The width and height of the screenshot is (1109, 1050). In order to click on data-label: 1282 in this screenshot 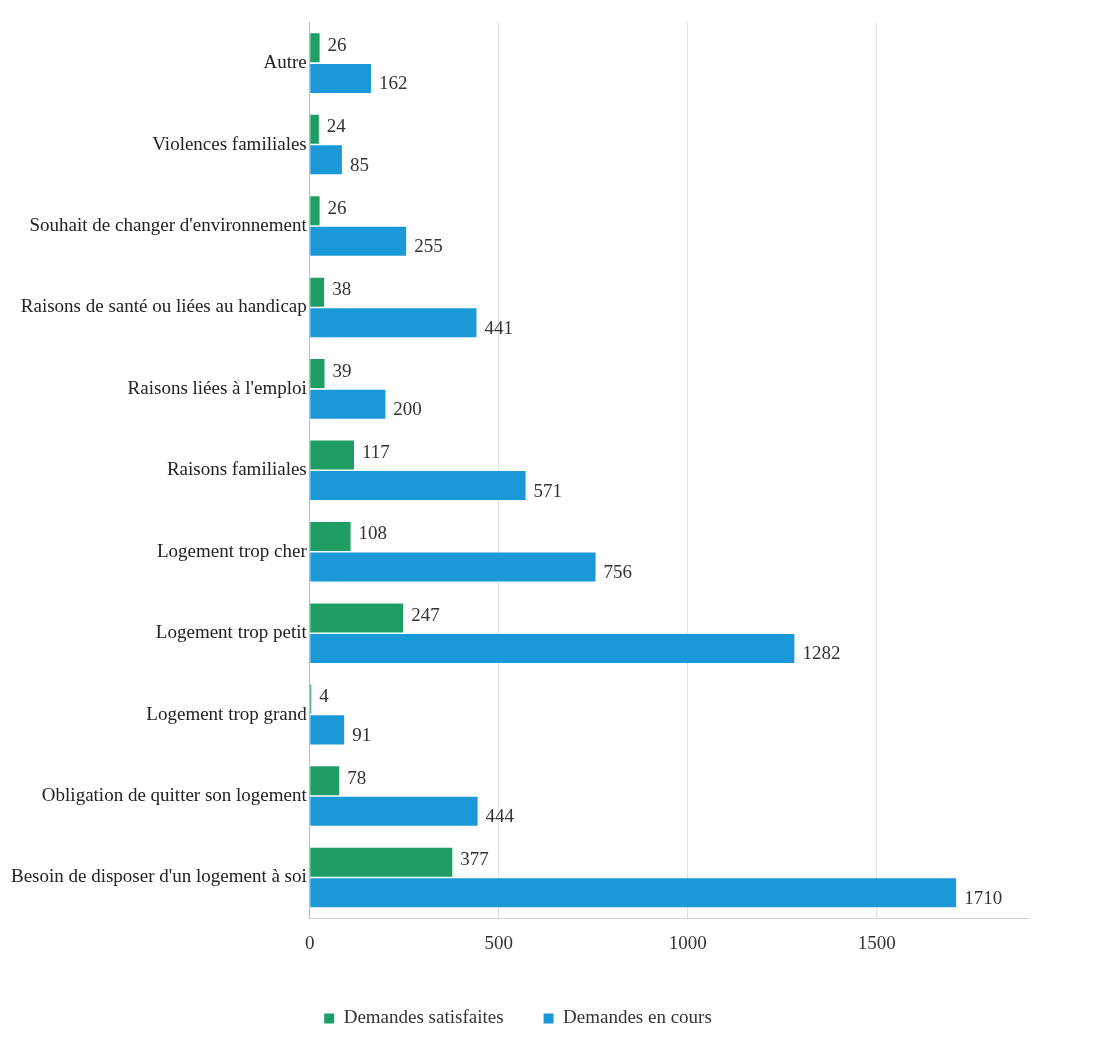, I will do `click(821, 653)`.